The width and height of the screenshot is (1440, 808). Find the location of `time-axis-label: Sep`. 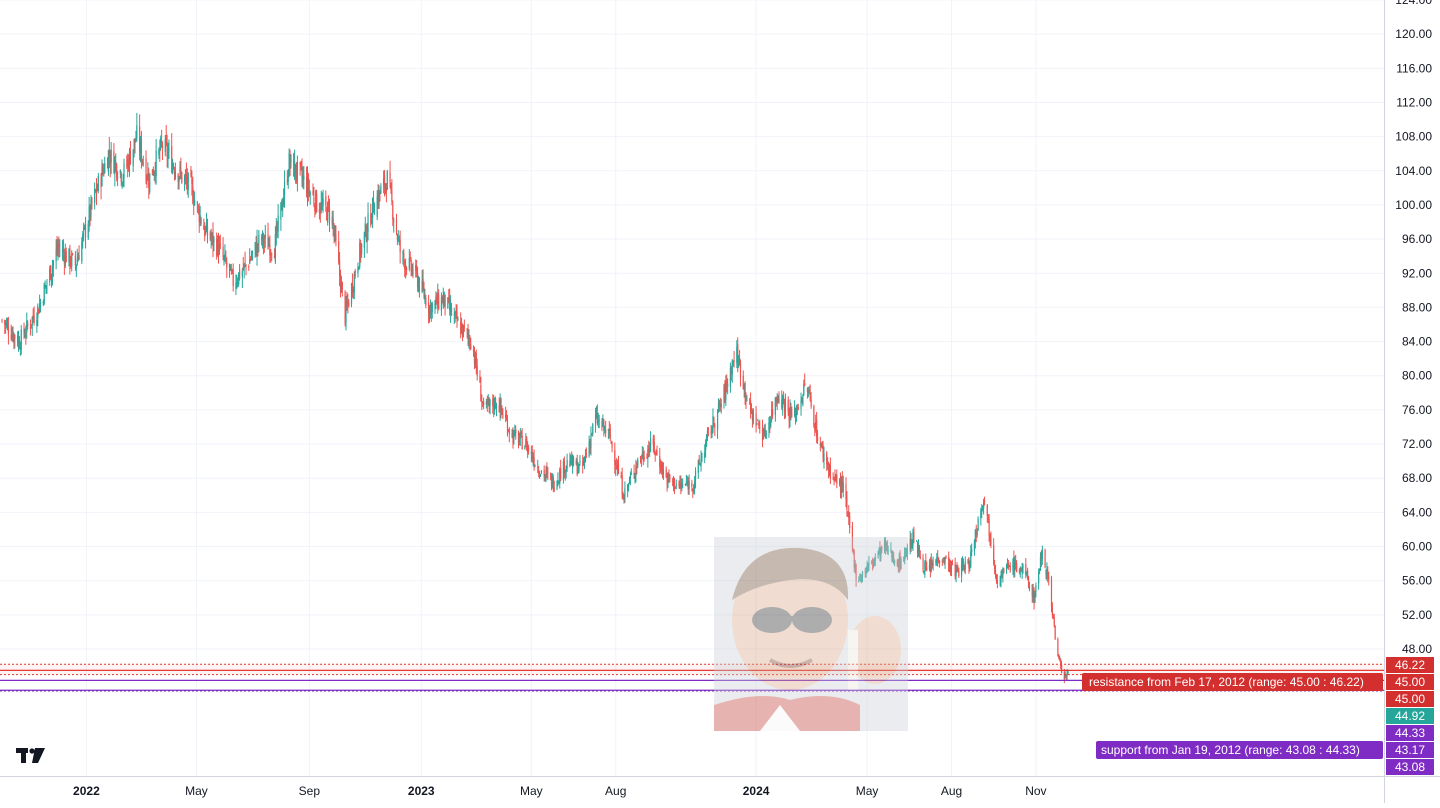

time-axis-label: Sep is located at coordinates (310, 791).